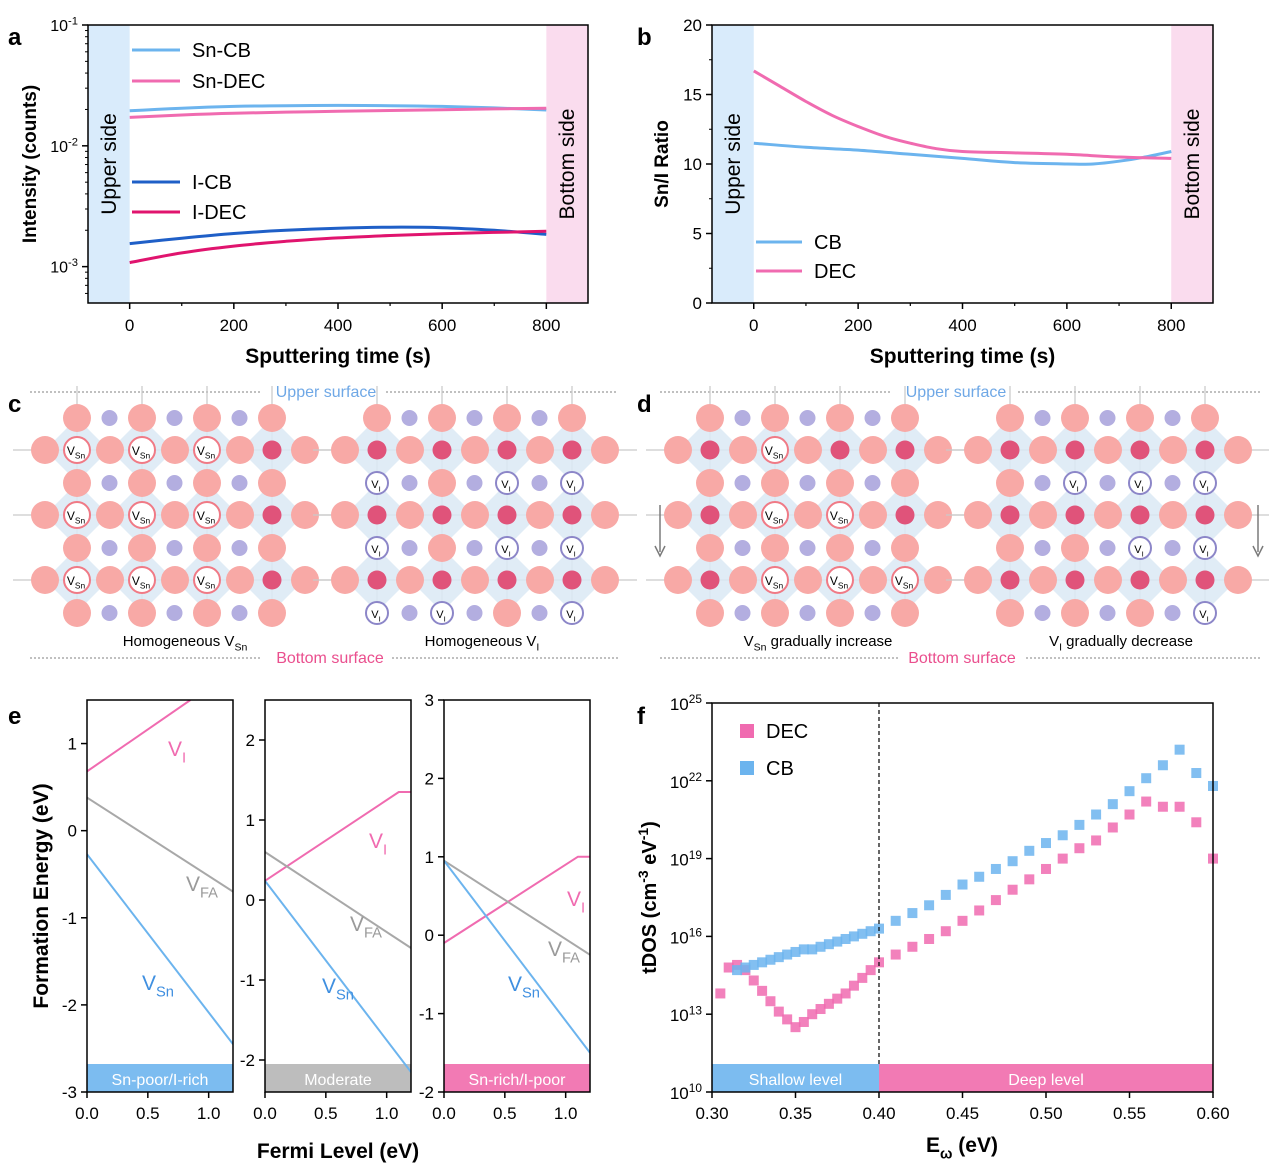 The width and height of the screenshot is (1269, 1176). What do you see at coordinates (1045, 1113) in the screenshot?
I see `x-tick-label: 0.50` at bounding box center [1045, 1113].